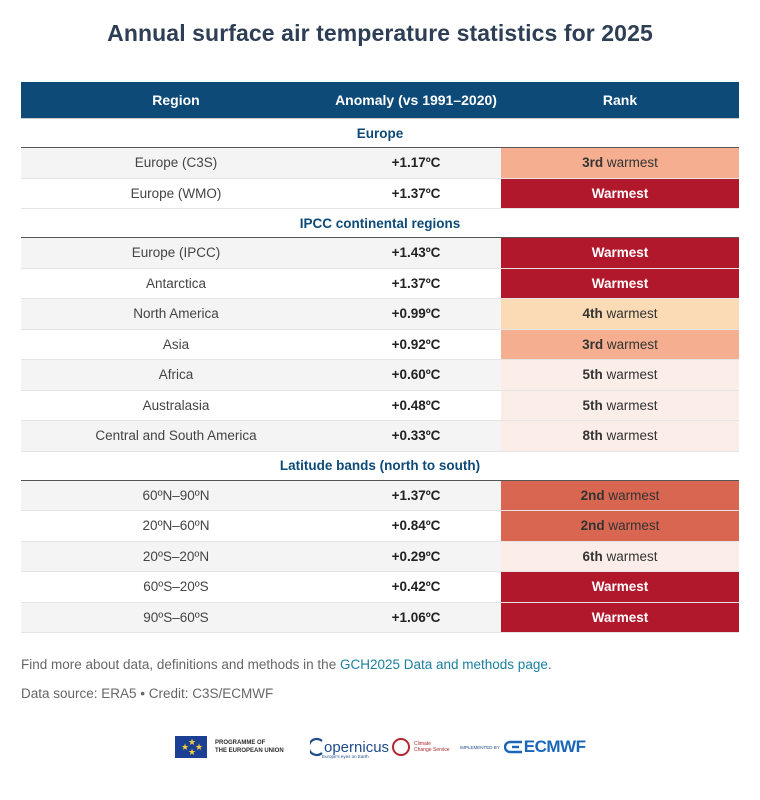 This screenshot has height=800, width=760. Describe the element at coordinates (191, 747) in the screenshot. I see `eu-flag-icon: ★ ★ ★ ★` at that location.